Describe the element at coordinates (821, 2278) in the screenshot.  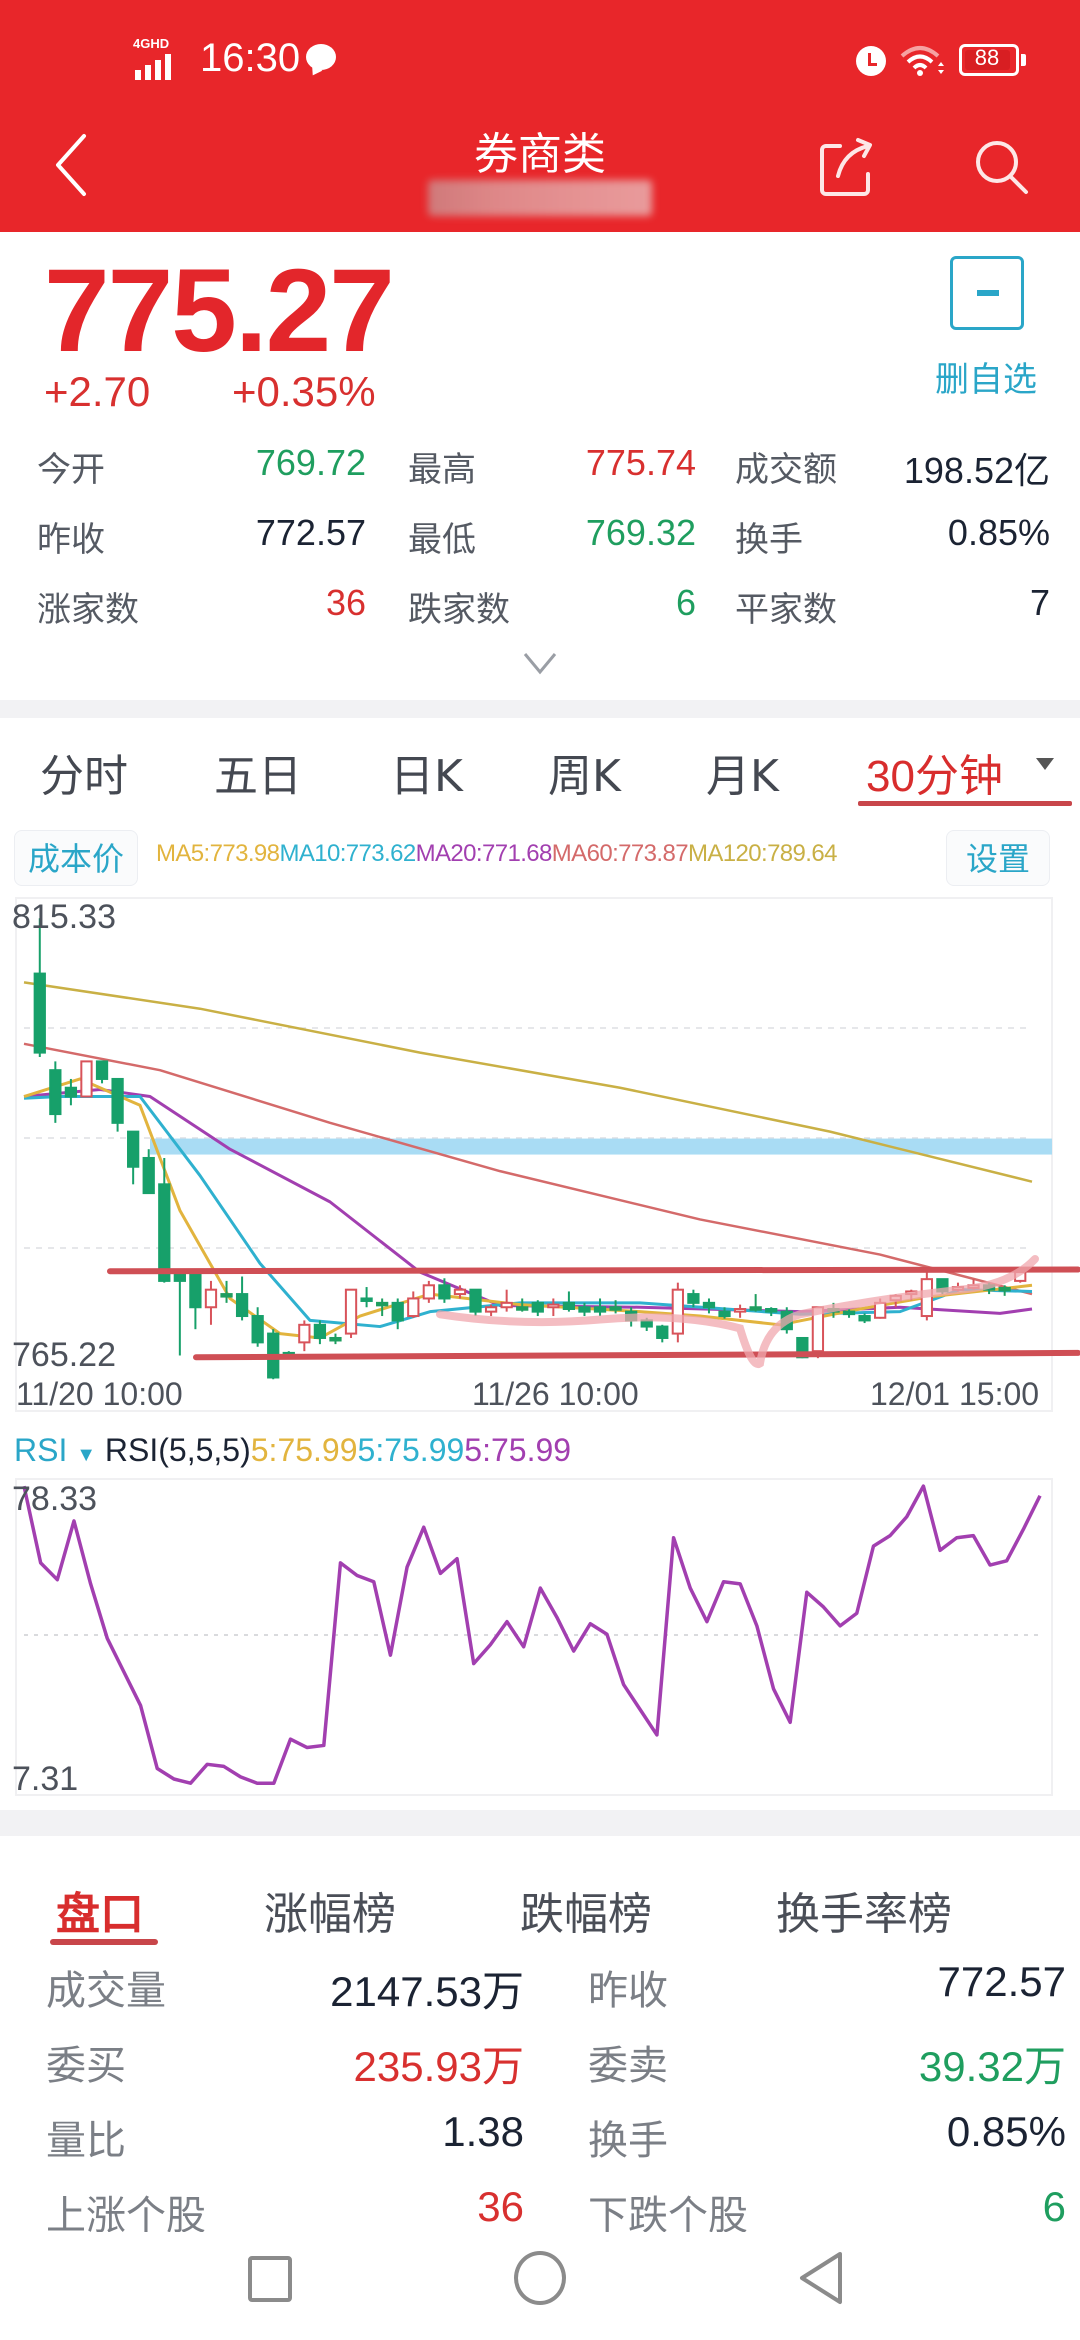
I see `system-back-button` at that location.